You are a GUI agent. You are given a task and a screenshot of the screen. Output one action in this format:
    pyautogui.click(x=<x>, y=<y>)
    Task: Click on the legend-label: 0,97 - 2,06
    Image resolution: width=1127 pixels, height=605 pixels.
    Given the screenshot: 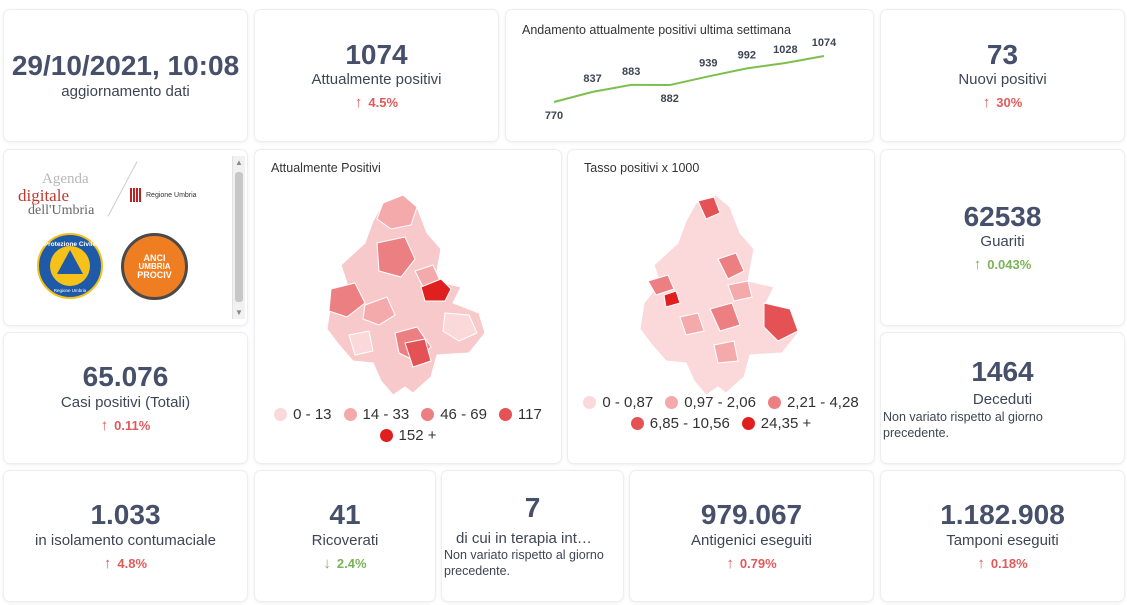 What is the action you would take?
    pyautogui.click(x=720, y=402)
    